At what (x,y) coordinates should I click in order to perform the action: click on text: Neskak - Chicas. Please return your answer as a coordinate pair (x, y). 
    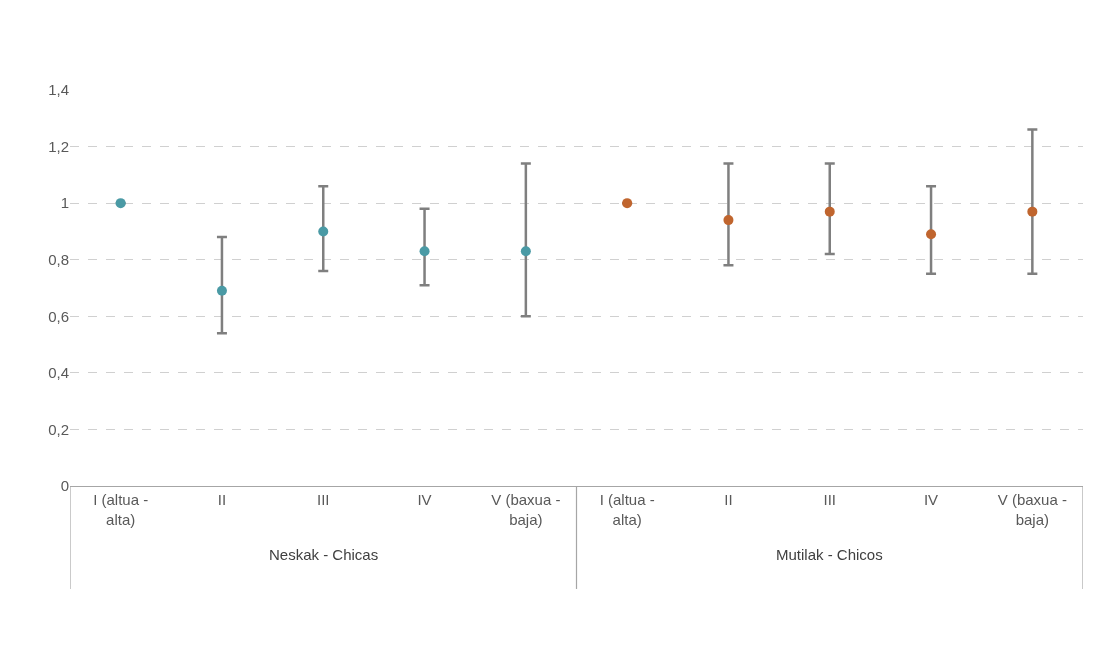
    Looking at the image, I should click on (324, 554).